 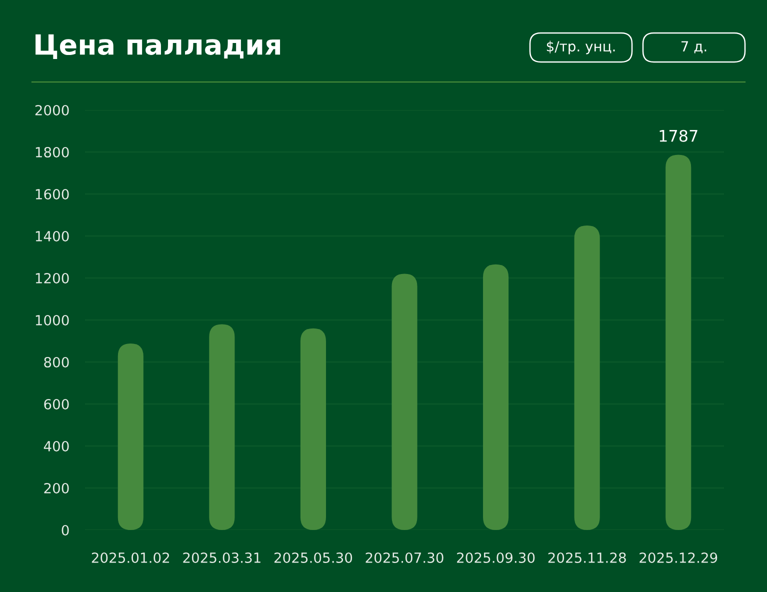 I want to click on x-tick-label: 2025.07.30, so click(x=405, y=557).